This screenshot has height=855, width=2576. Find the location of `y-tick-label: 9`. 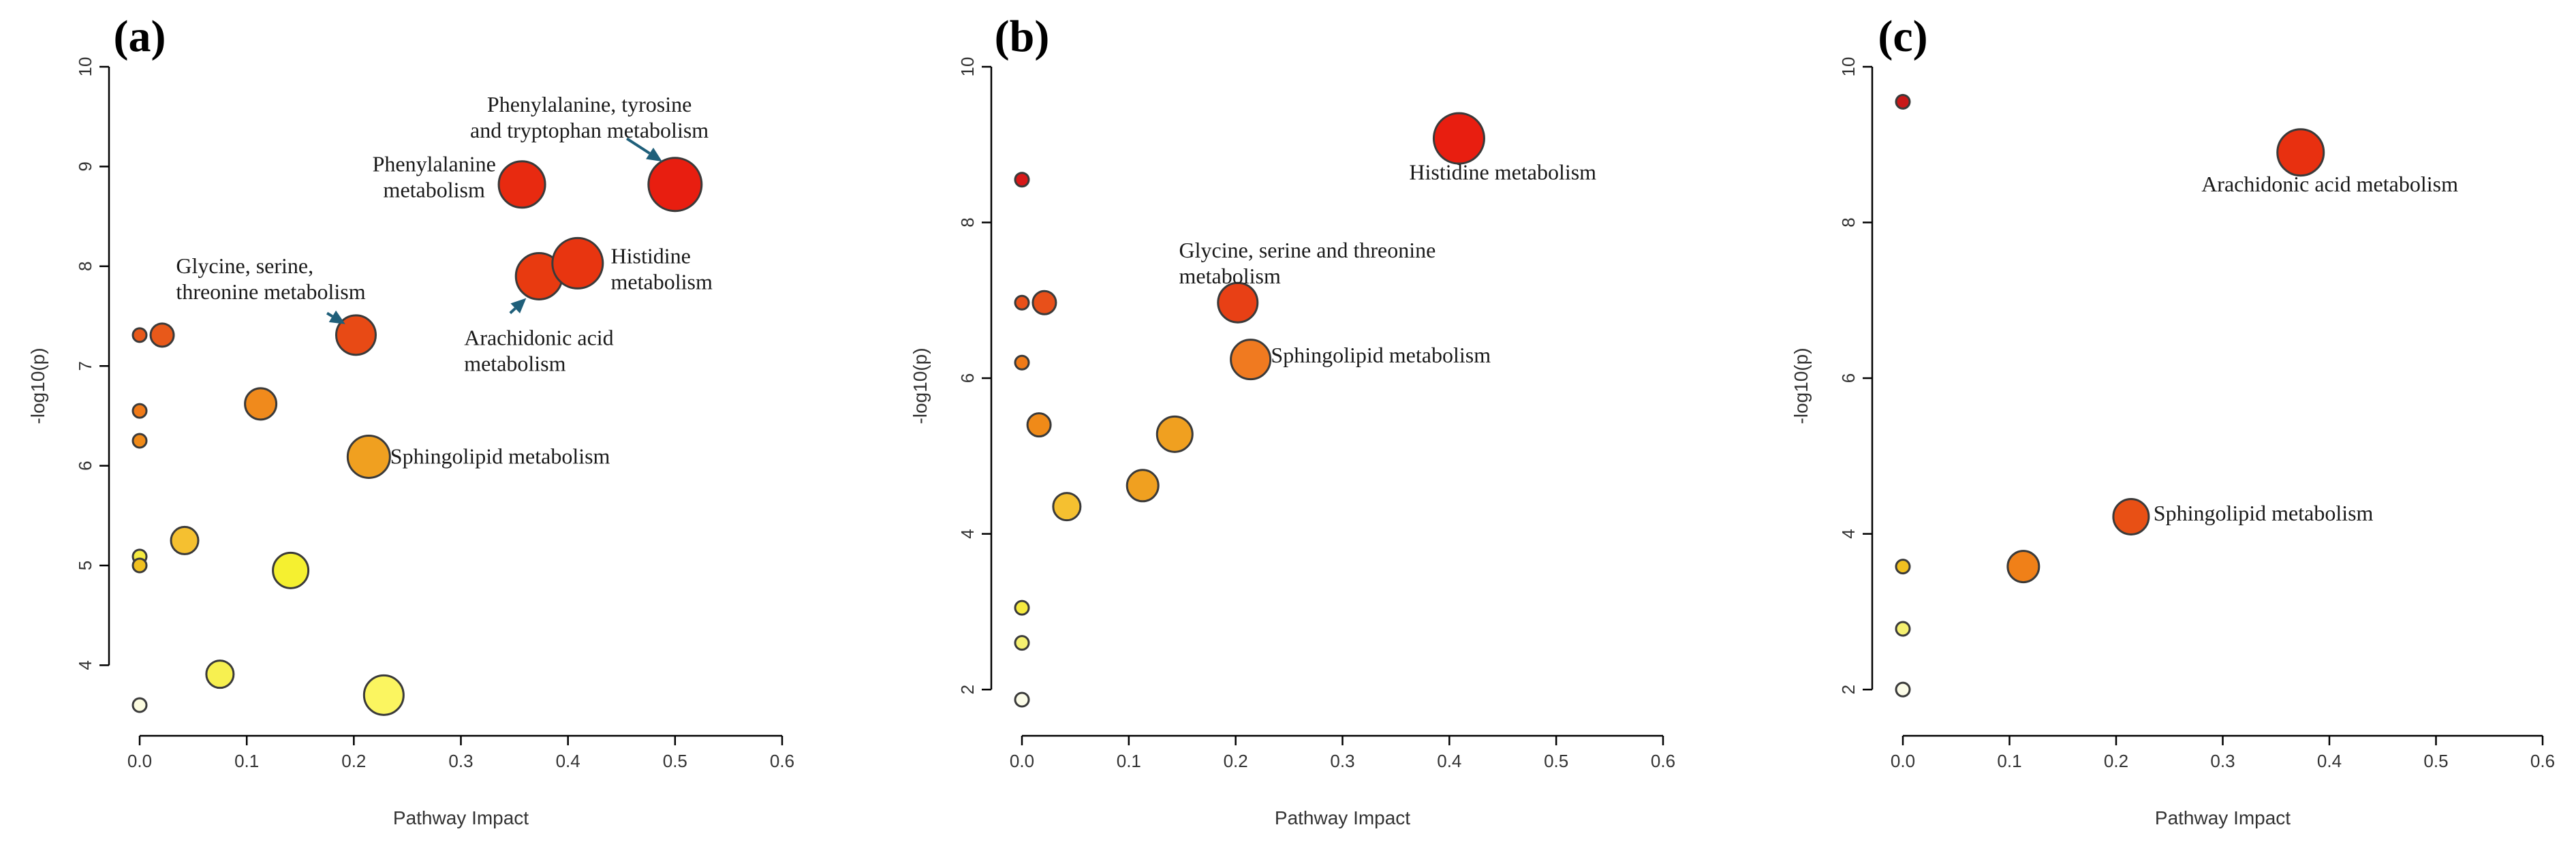

y-tick-label: 9 is located at coordinates (85, 166).